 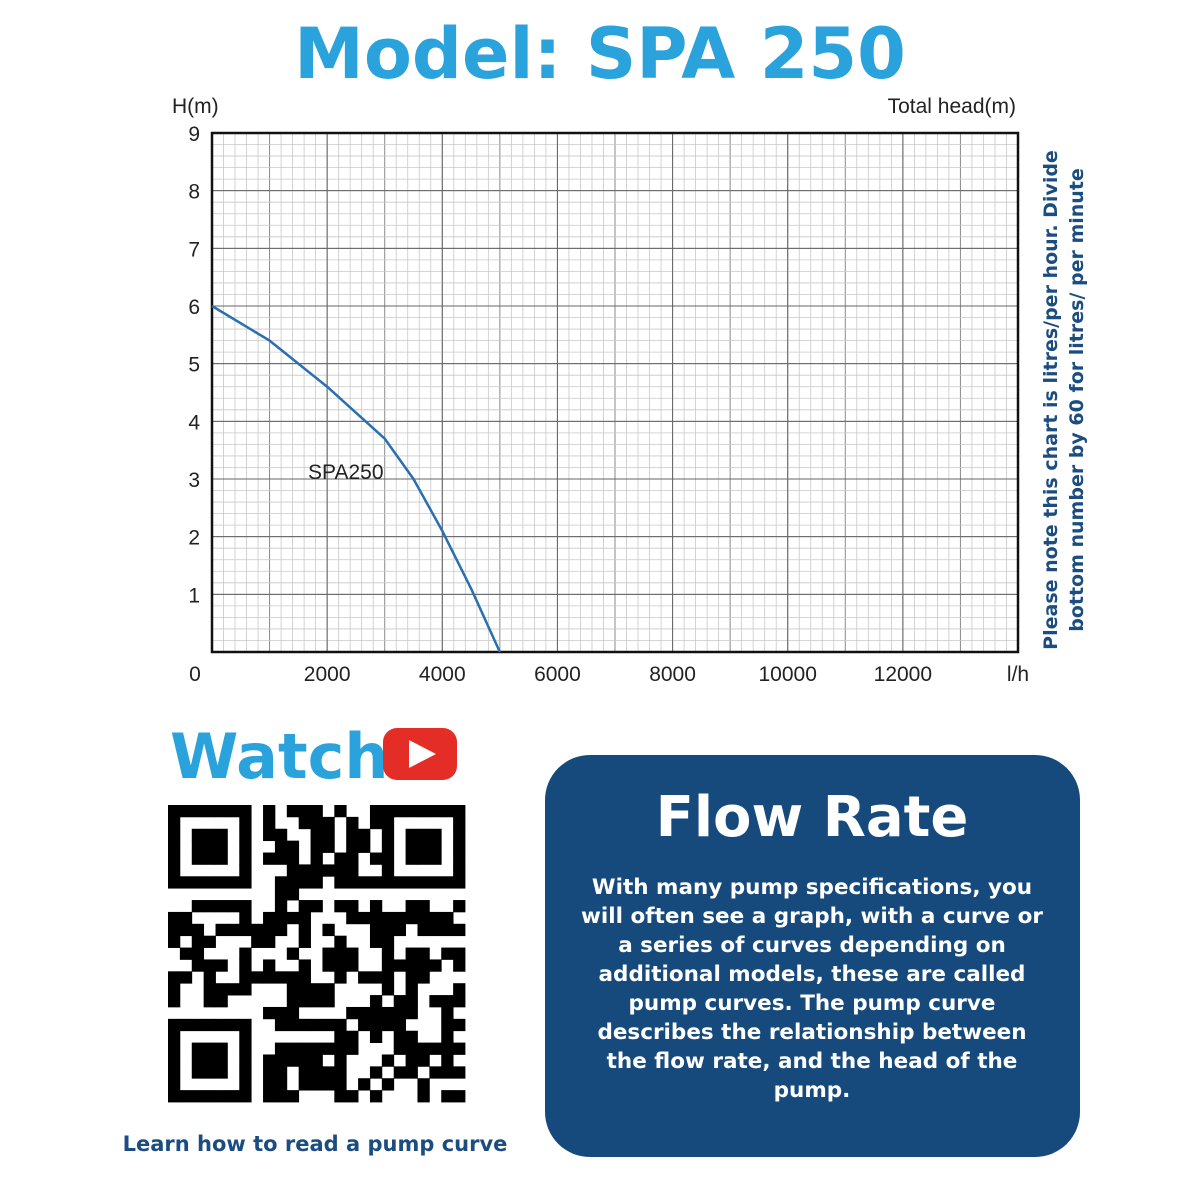 I want to click on youtube-icon, so click(x=420, y=754).